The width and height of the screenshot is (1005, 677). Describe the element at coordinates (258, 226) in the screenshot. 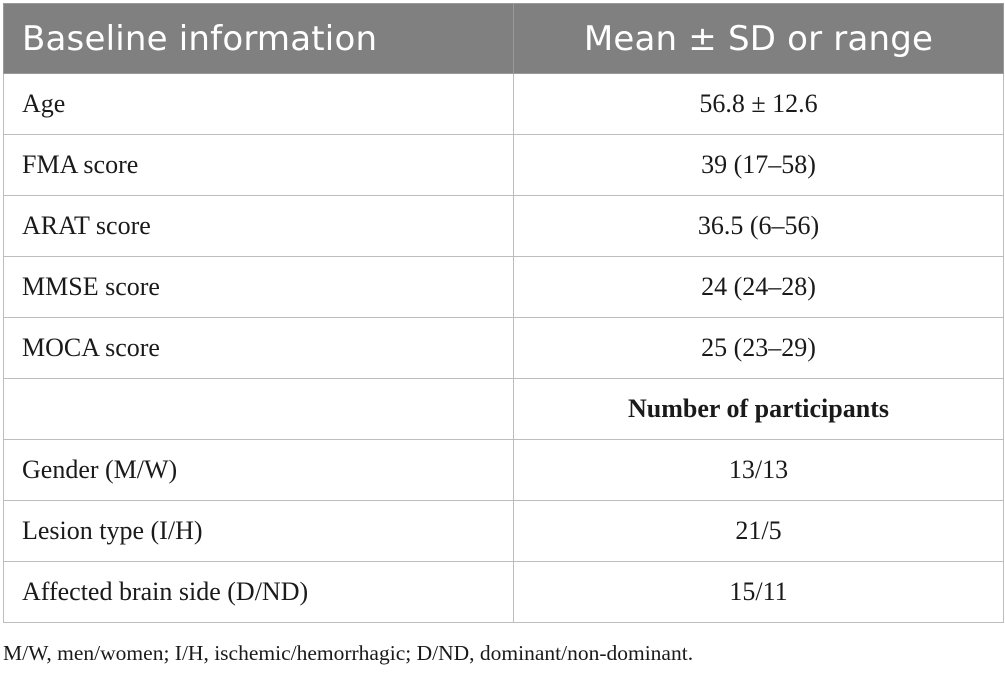

I see `row-label: ARAT score` at that location.